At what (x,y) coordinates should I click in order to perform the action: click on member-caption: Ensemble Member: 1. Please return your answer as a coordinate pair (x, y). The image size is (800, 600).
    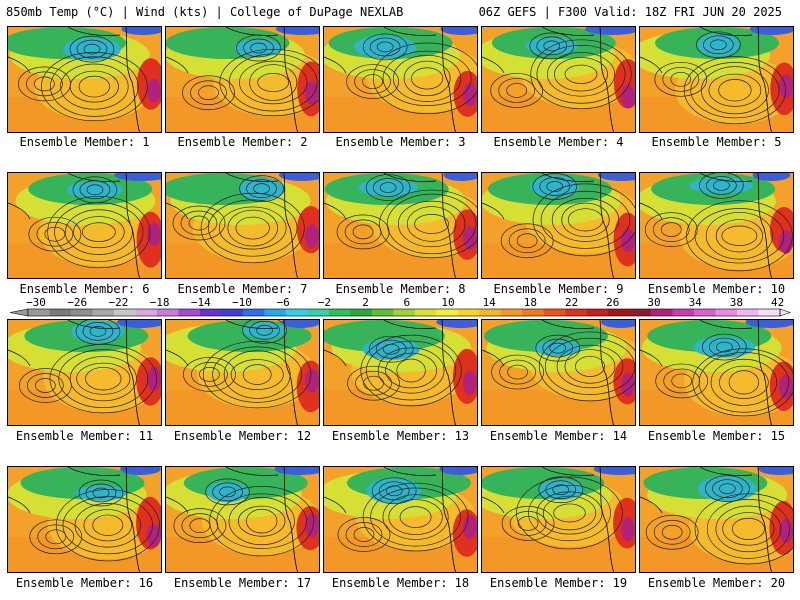
    Looking at the image, I should click on (84, 142).